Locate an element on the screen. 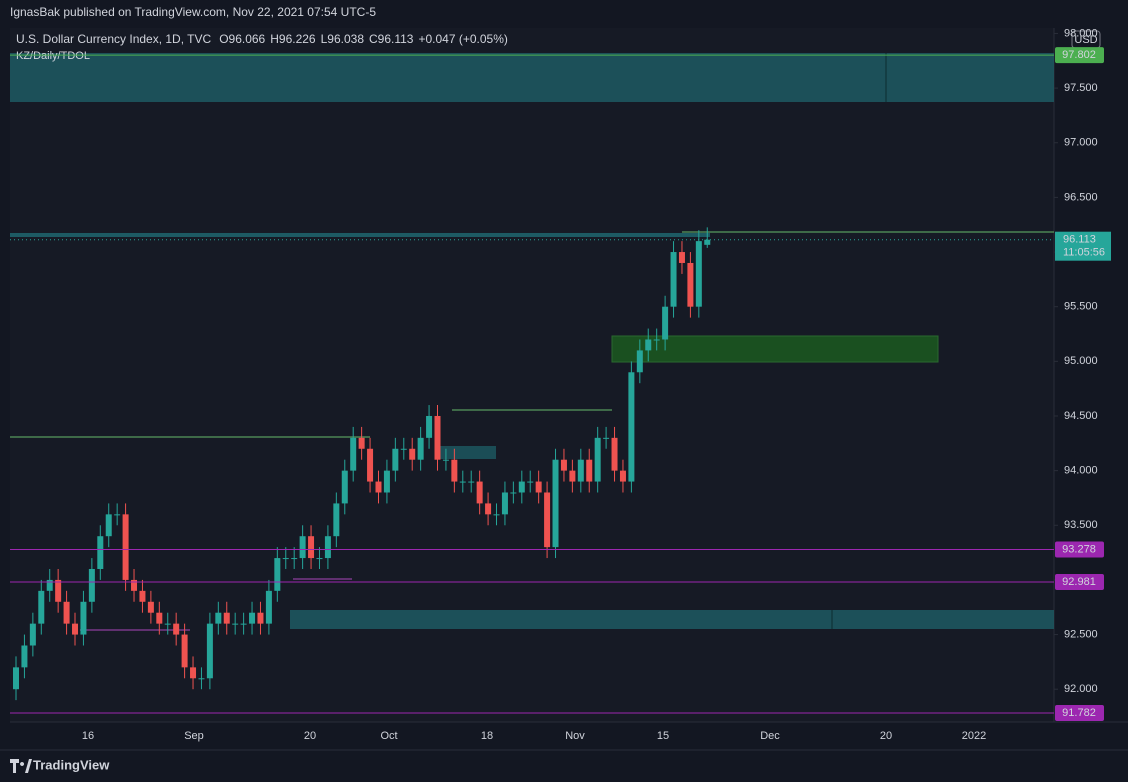 The height and width of the screenshot is (782, 1128). x-tick-label: Sep is located at coordinates (194, 736).